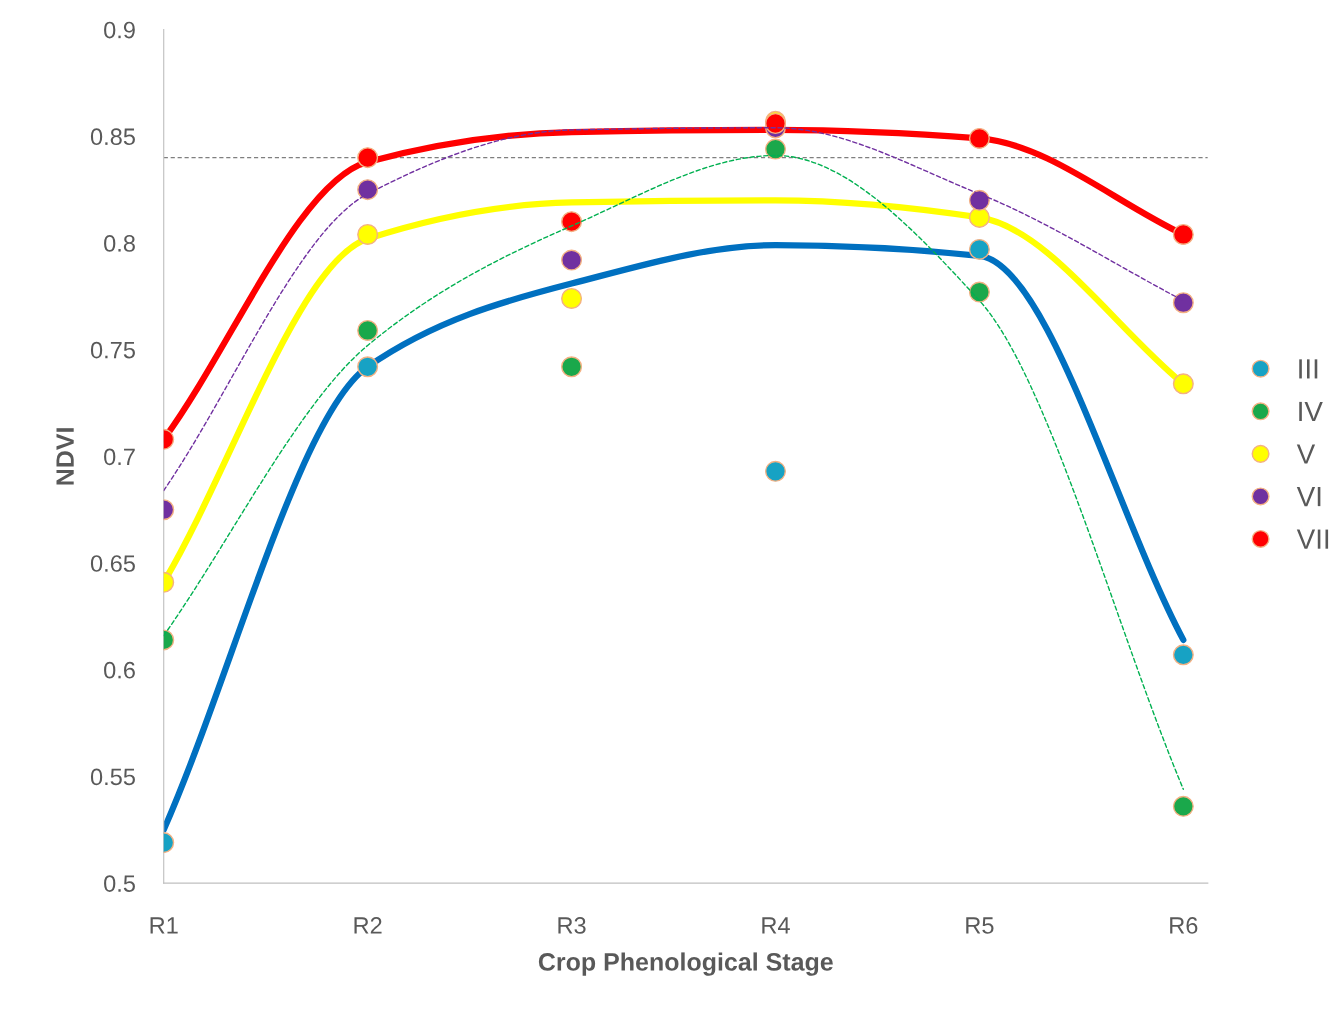  I want to click on y-tick-label: 0.55, so click(112, 777).